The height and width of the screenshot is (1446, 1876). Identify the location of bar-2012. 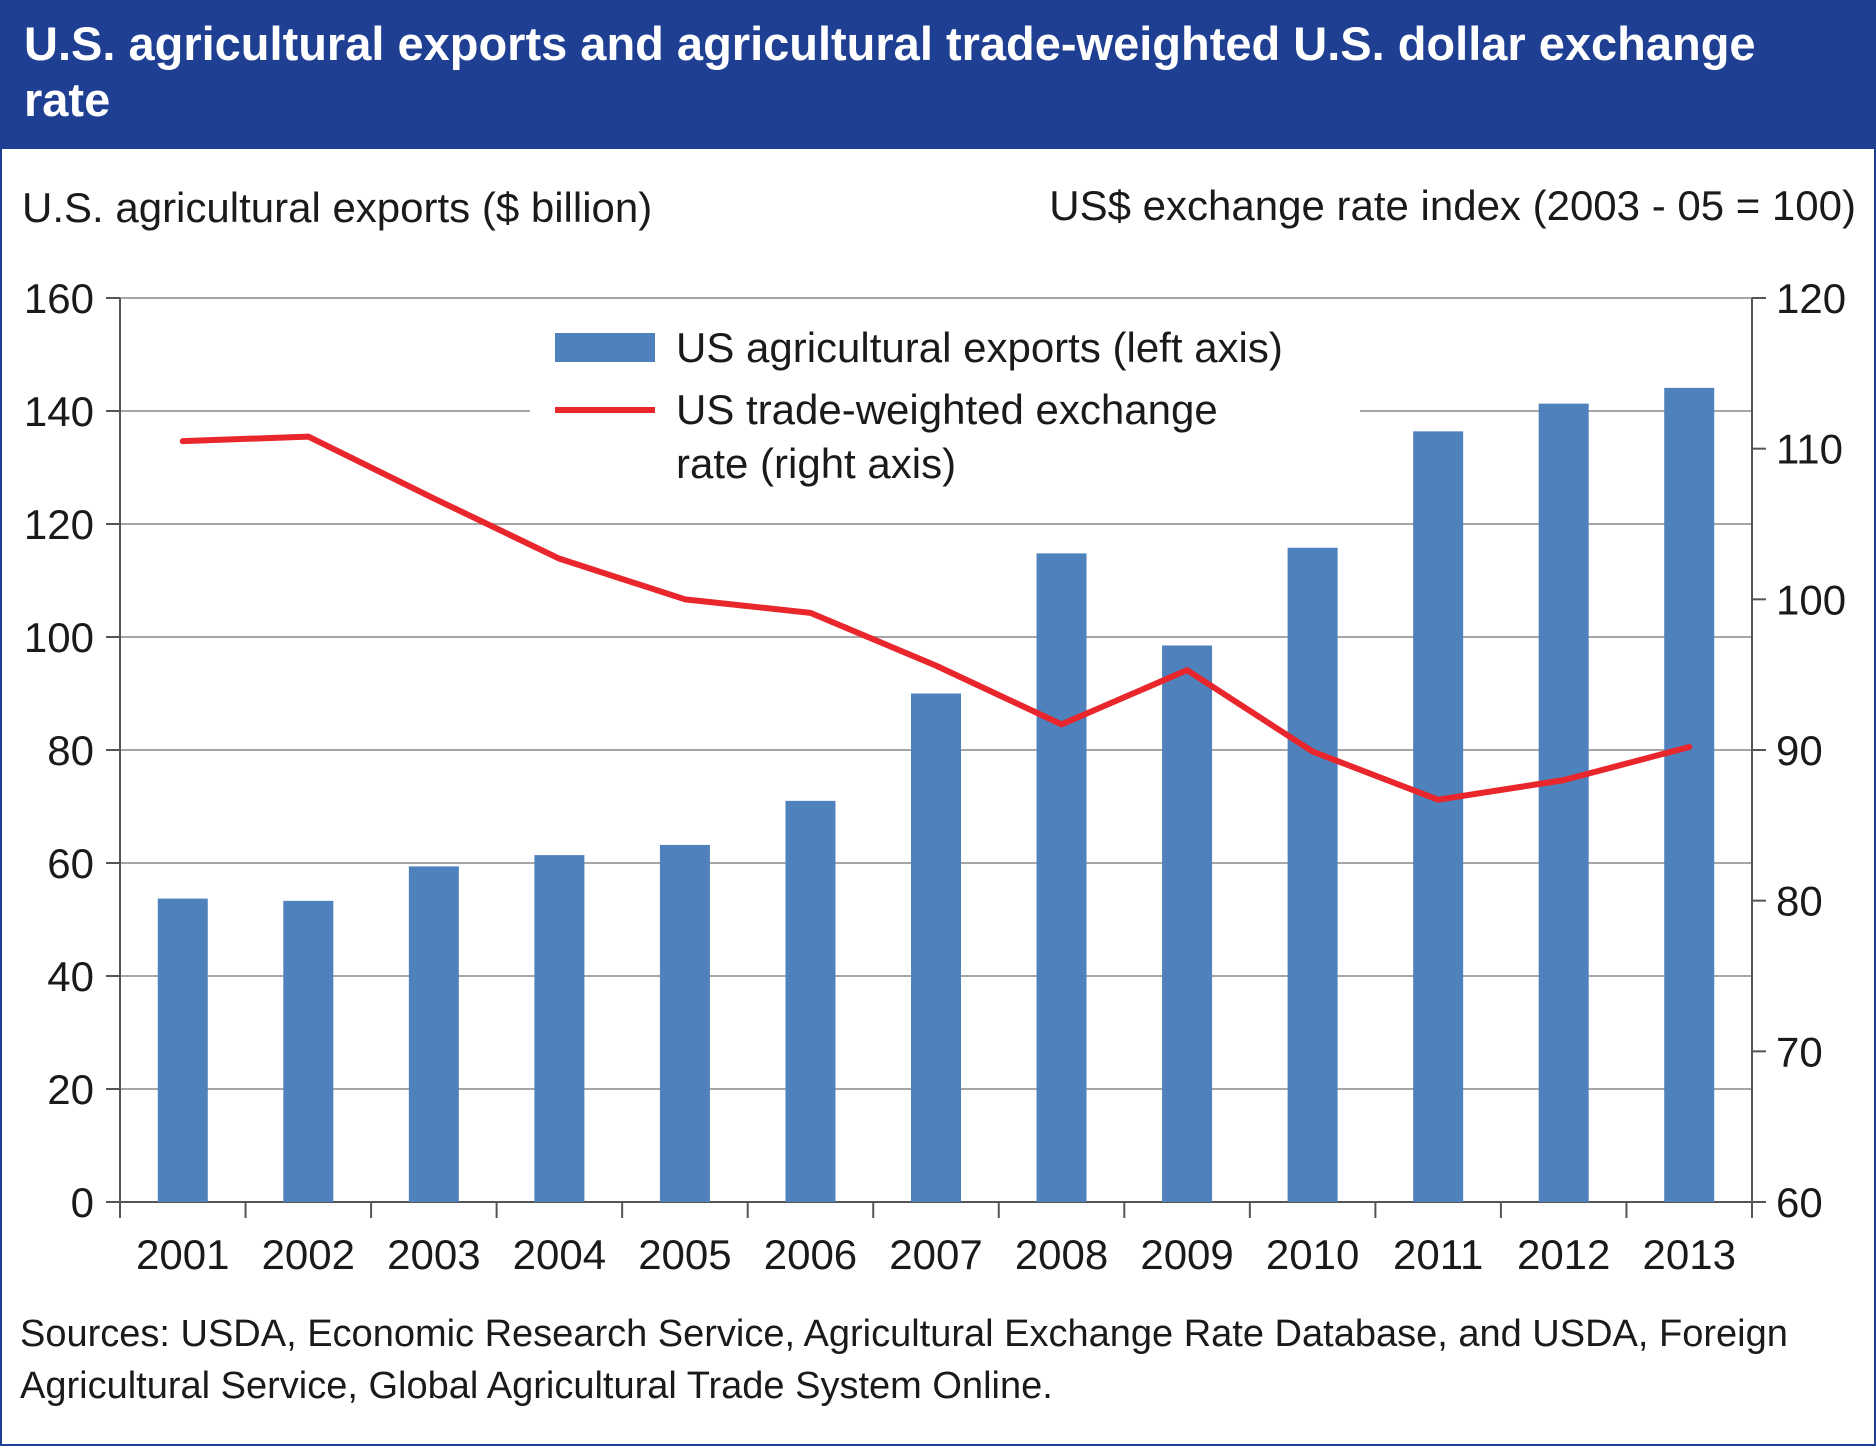
(1563, 802).